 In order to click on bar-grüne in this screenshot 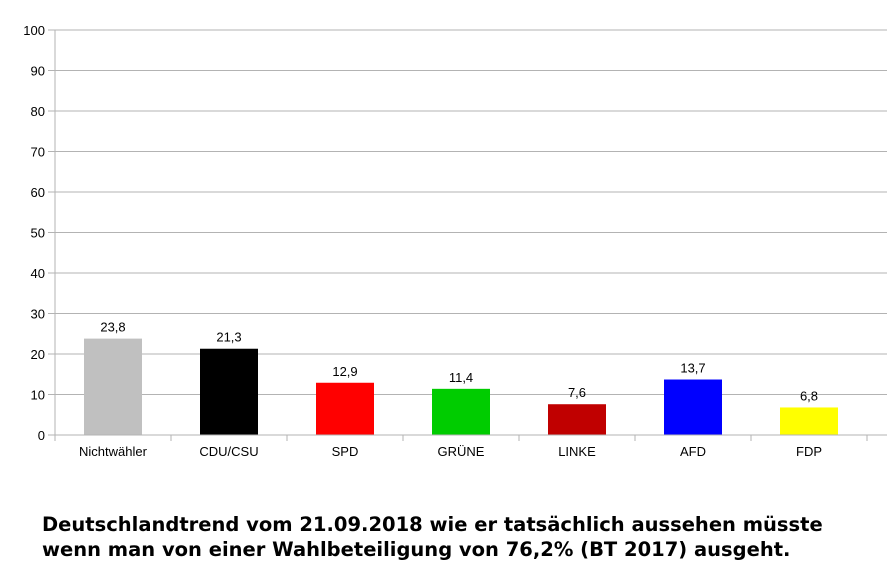, I will do `click(461, 411)`.